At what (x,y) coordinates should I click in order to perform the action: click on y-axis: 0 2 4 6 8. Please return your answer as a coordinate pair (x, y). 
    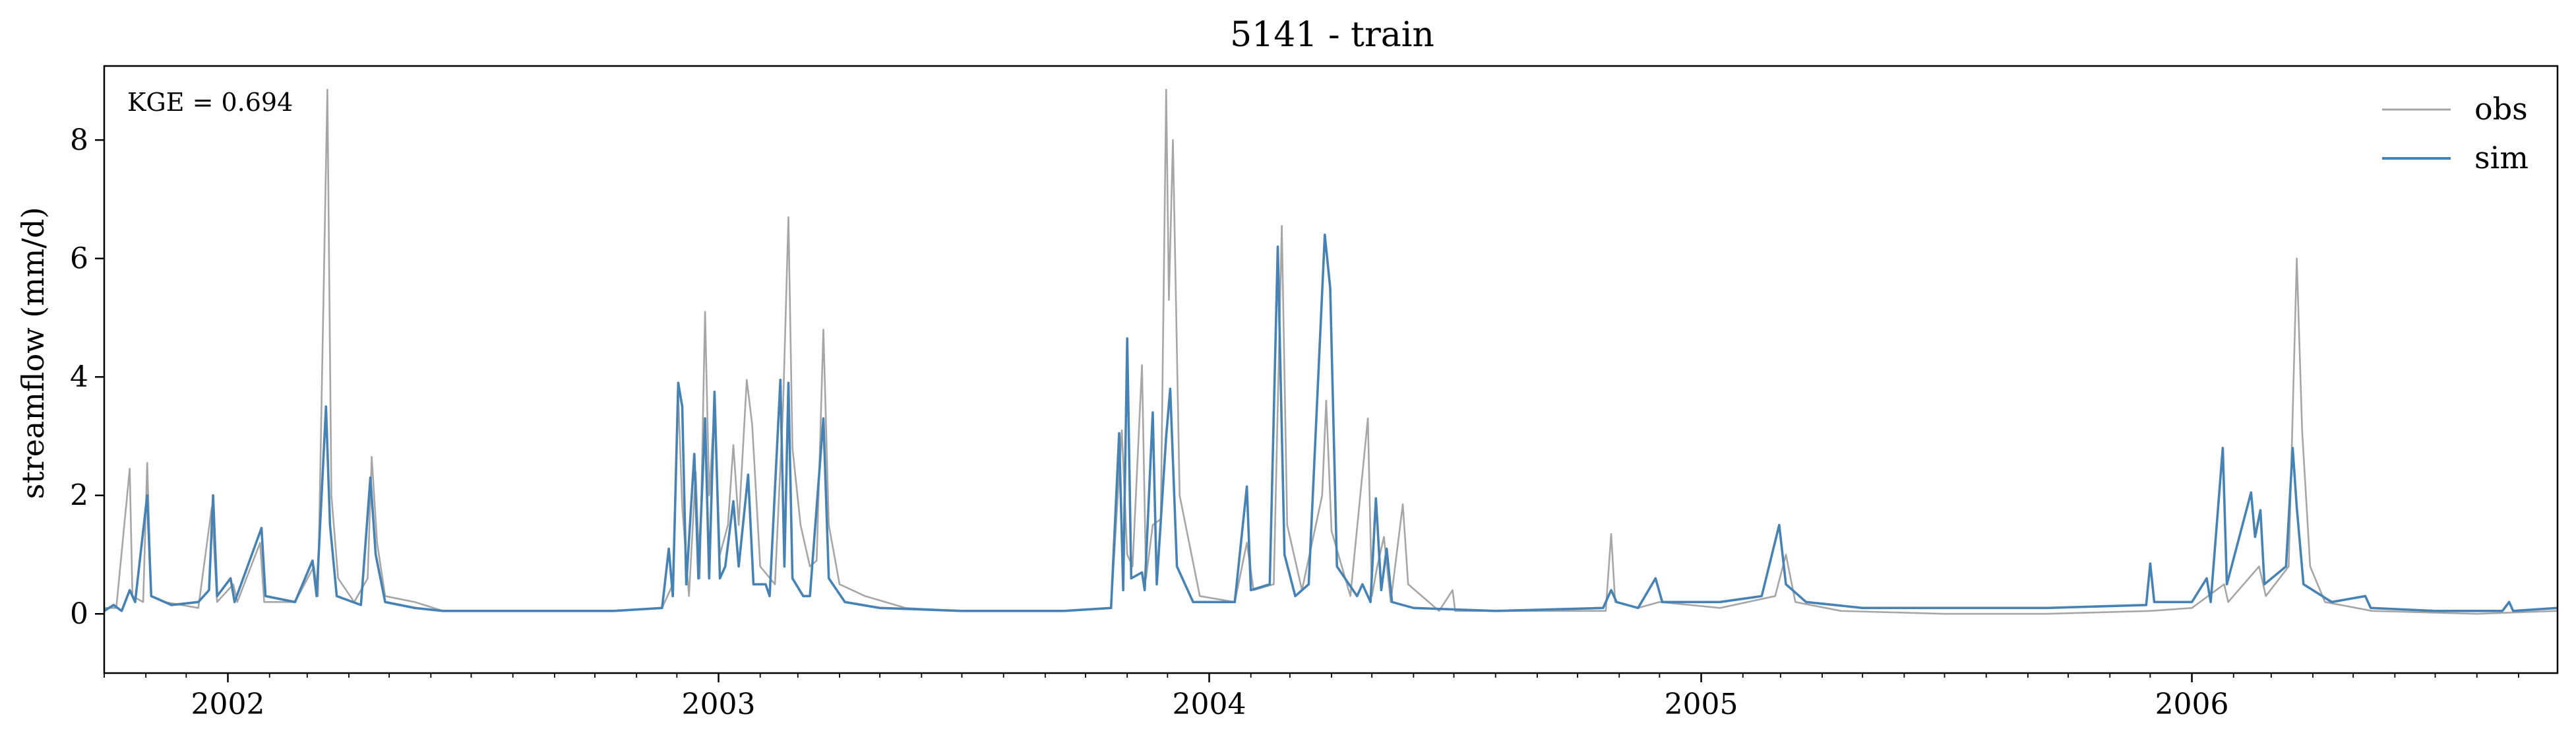
    Looking at the image, I should click on (87, 377).